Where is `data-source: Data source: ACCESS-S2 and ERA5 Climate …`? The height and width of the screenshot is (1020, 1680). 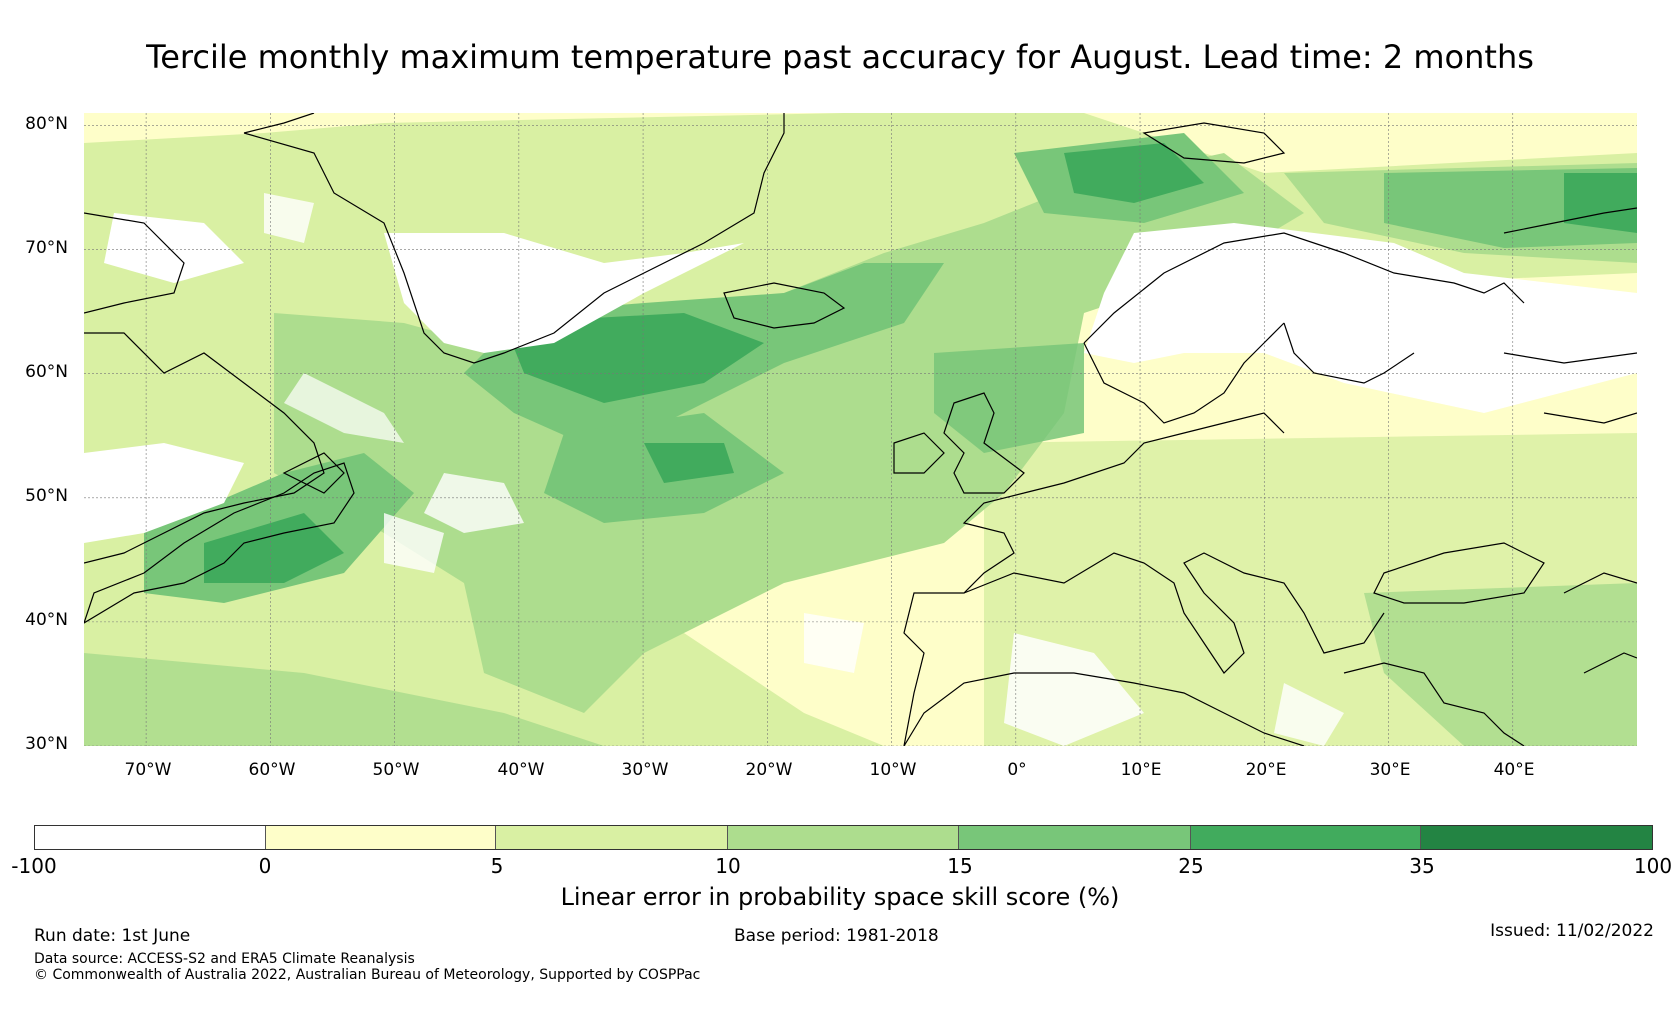
data-source: Data source: ACCESS-S2 and ERA5 Climate … is located at coordinates (224, 959).